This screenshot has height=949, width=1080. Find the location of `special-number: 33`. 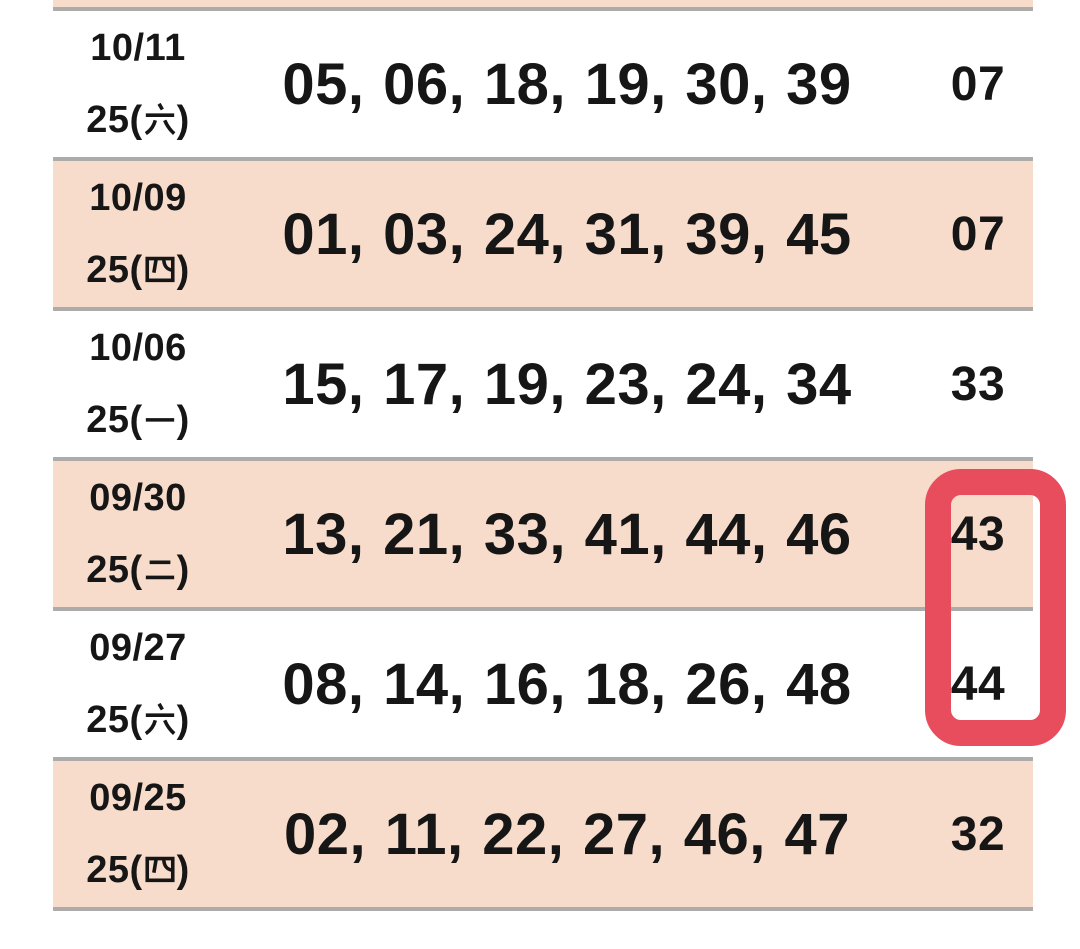

special-number: 33 is located at coordinates (978, 384).